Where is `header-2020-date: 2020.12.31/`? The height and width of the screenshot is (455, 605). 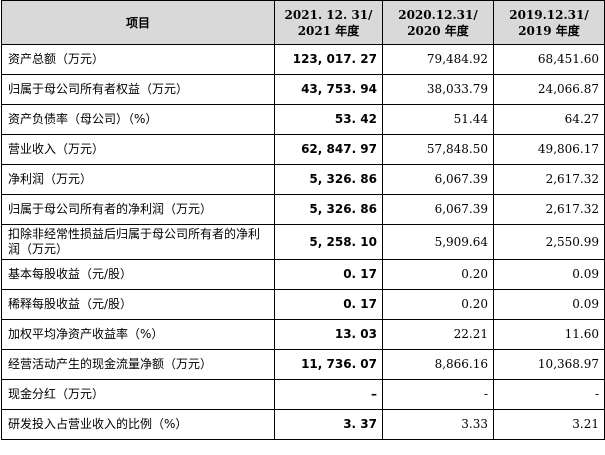
header-2020-date: 2020.12.31/ is located at coordinates (438, 14).